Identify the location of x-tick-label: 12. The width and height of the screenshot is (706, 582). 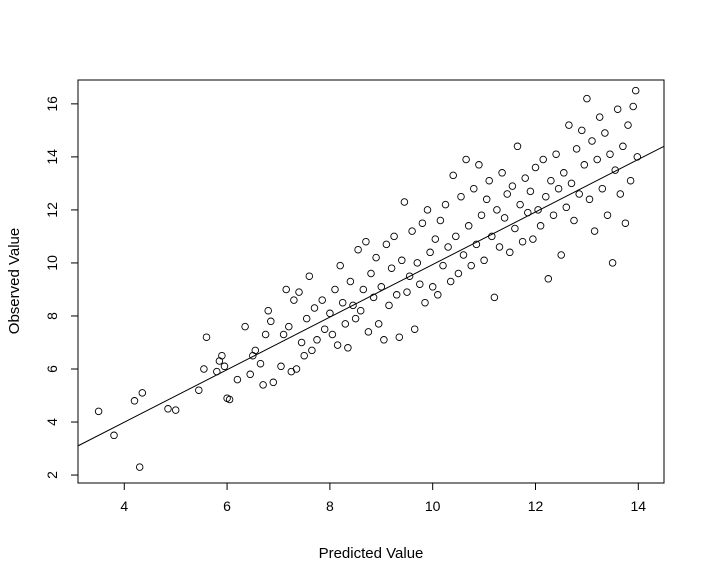
(536, 506).